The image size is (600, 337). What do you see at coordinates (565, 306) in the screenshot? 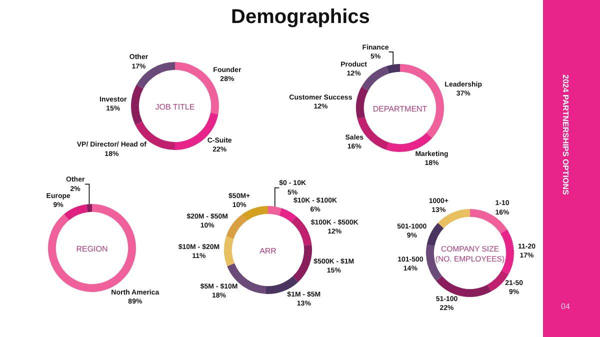
I see `text: 04` at bounding box center [565, 306].